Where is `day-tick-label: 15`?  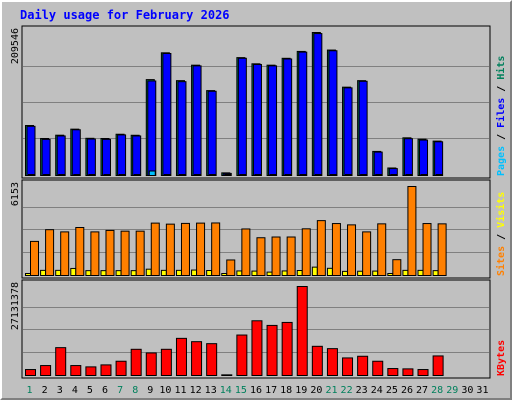 day-tick-label: 15 is located at coordinates (241, 390).